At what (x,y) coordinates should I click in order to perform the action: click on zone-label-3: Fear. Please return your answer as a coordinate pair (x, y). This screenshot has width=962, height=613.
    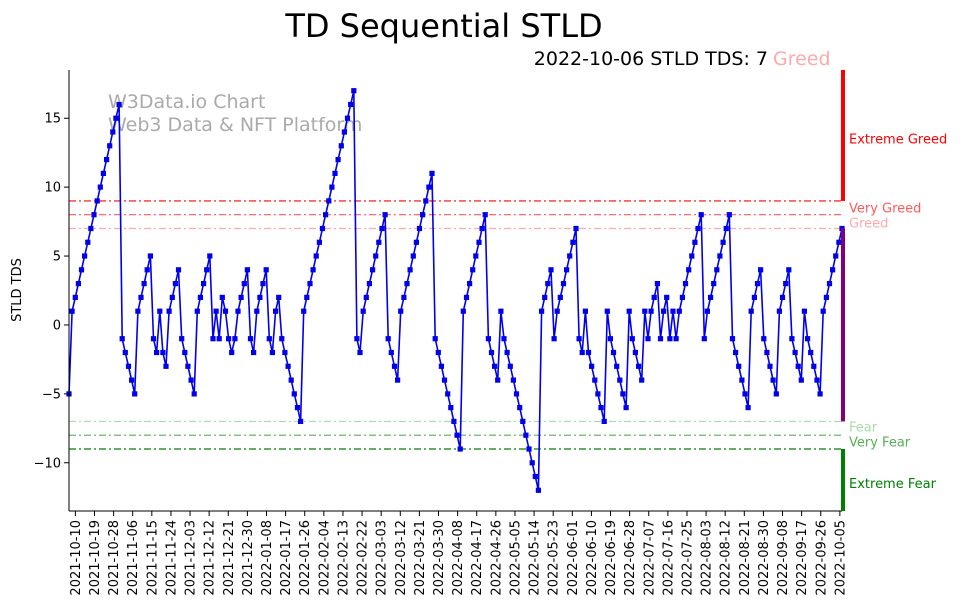
    Looking at the image, I should click on (863, 427).